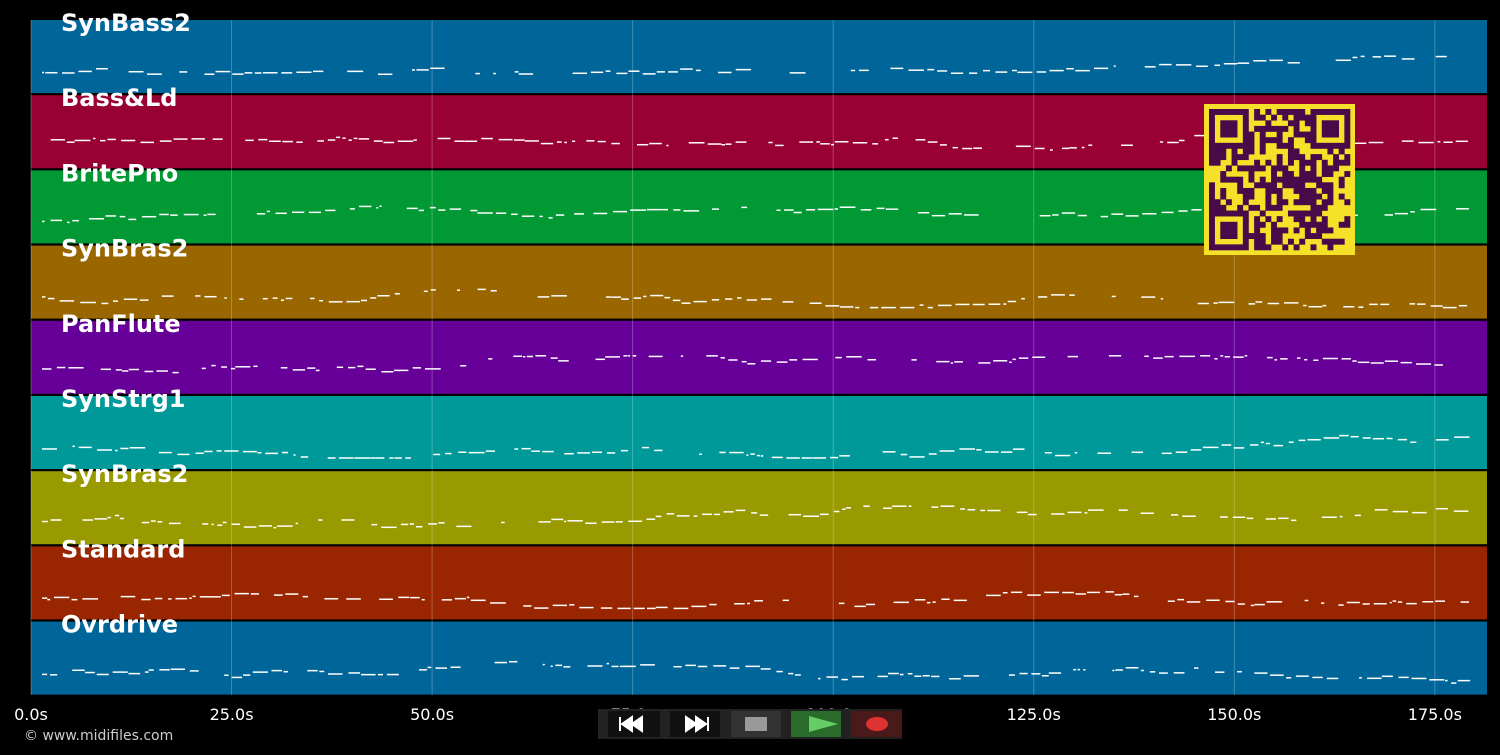 Image resolution: width=1500 pixels, height=755 pixels. I want to click on tick-label: 0.0s, so click(31, 714).